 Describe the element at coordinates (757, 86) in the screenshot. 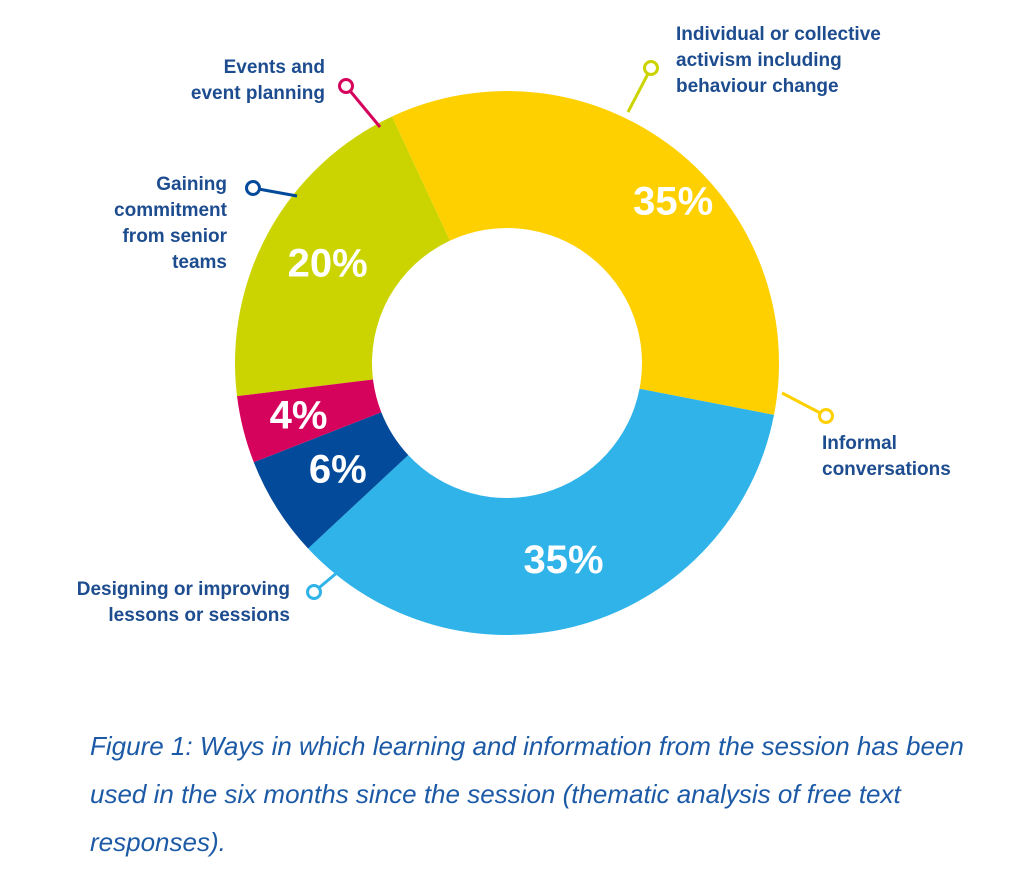

I see `callout-activism-line-3: behaviour change` at that location.